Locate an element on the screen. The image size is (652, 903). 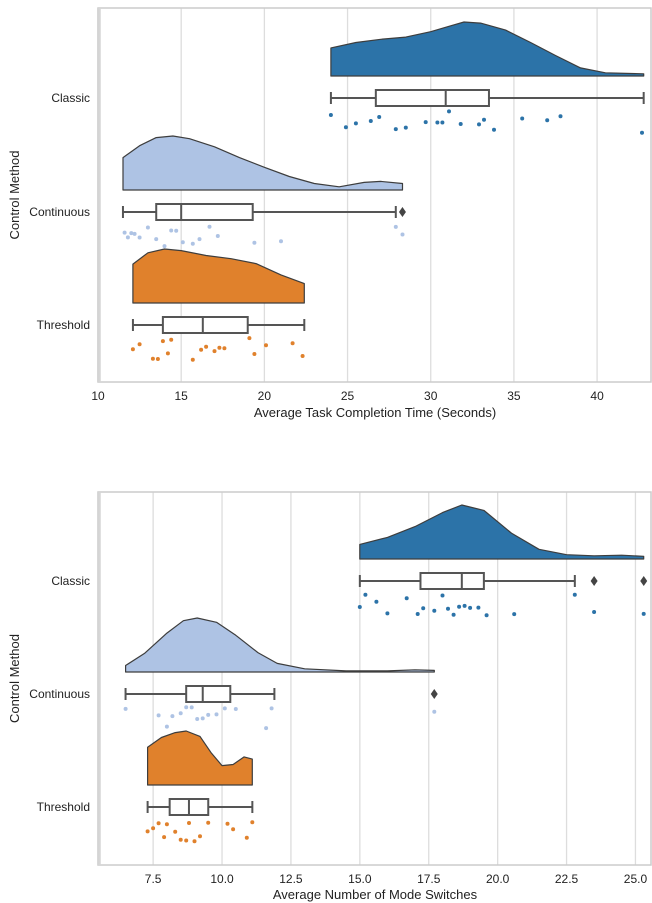
x-tick-label: 40 is located at coordinates (597, 396).